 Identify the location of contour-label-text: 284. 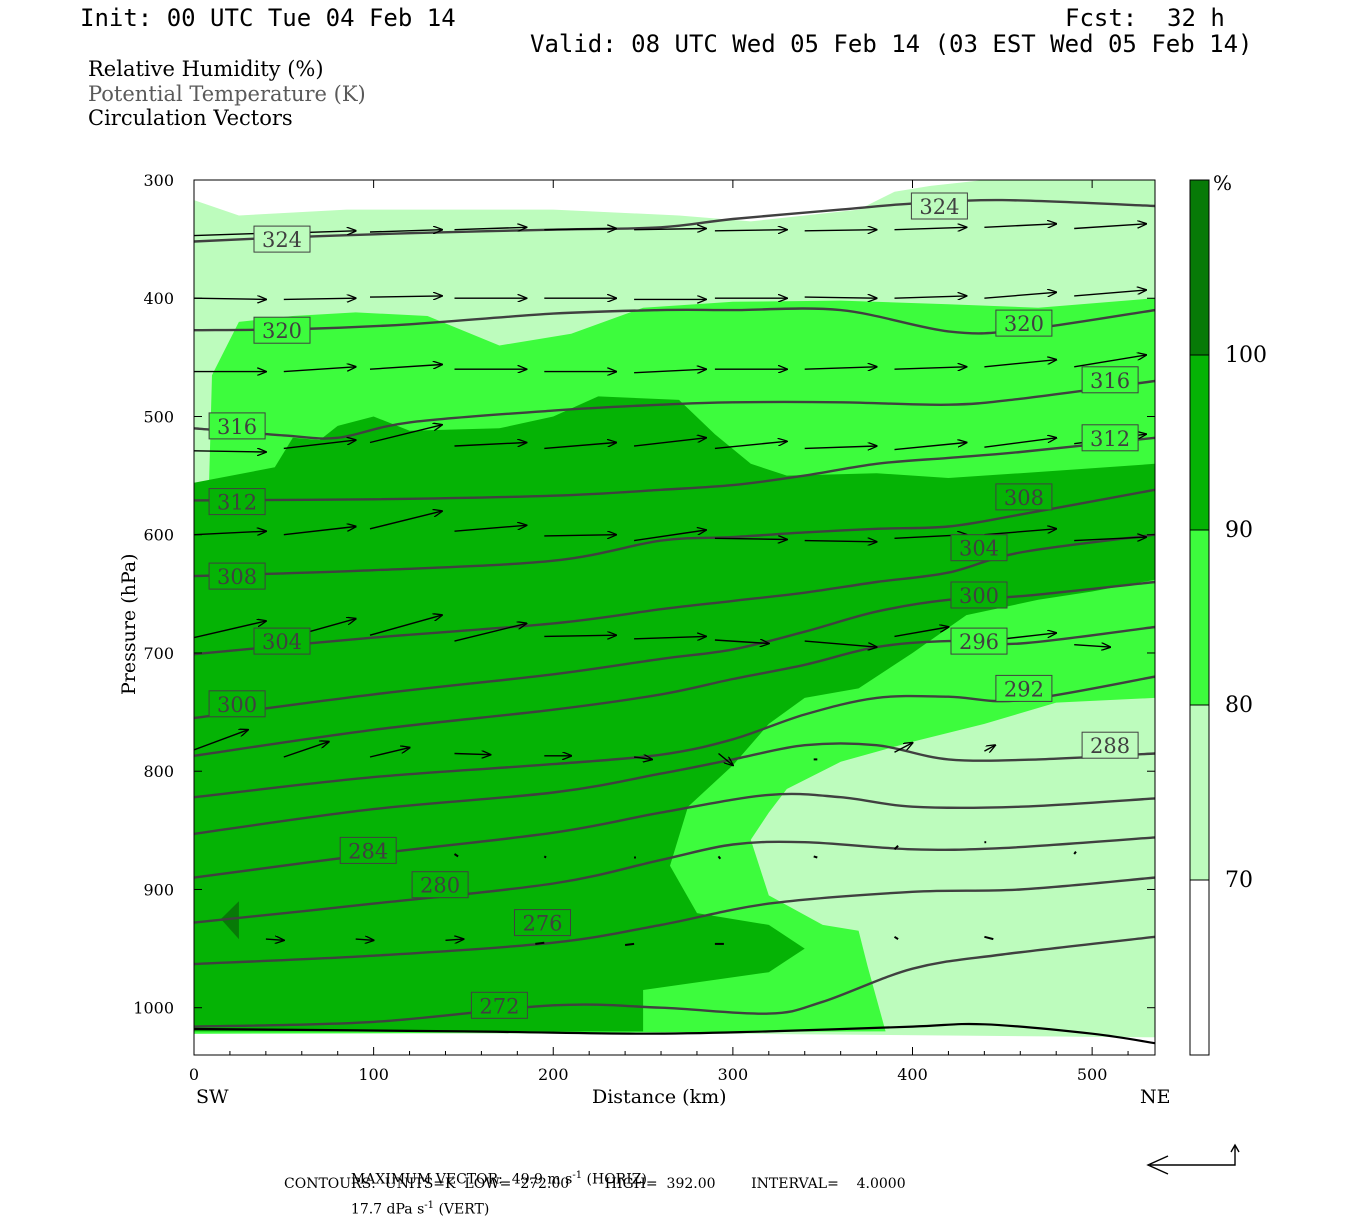
(368, 851).